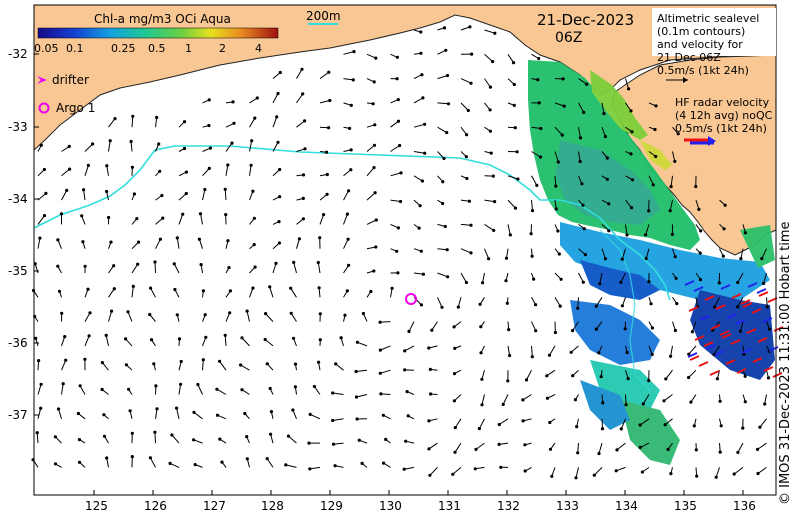  What do you see at coordinates (785, 363) in the screenshot?
I see `imos-credit: © IMOS 31-Dec-2023 11:31:00 Hobart time` at bounding box center [785, 363].